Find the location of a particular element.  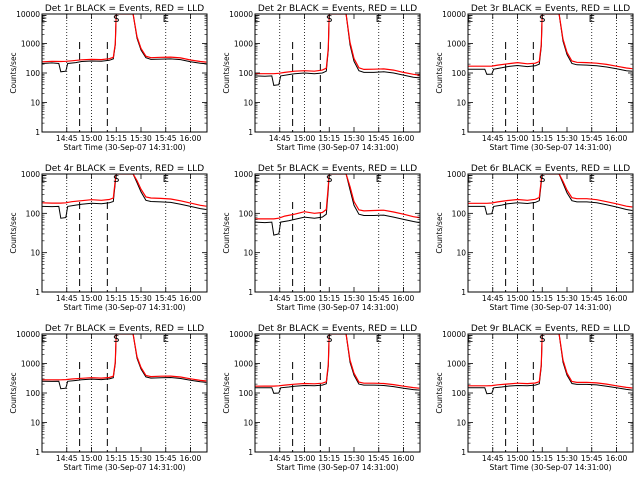

panel-title: Det 5r BLACK = Events, RED = LLD is located at coordinates (337, 169).